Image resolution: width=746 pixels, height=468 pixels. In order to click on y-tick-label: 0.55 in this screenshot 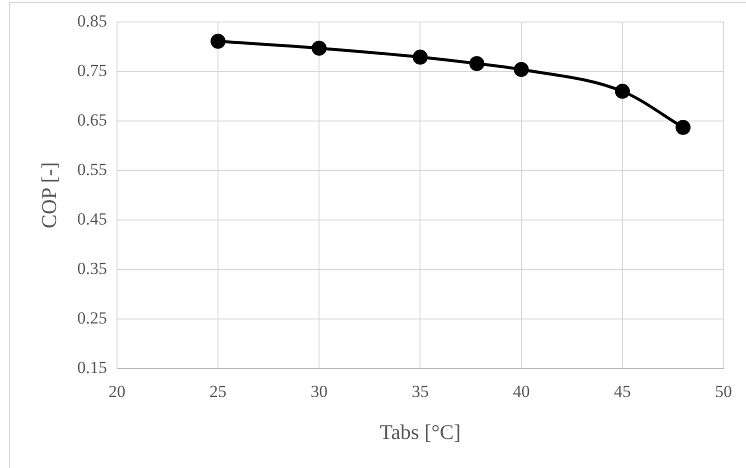, I will do `click(92, 169)`.